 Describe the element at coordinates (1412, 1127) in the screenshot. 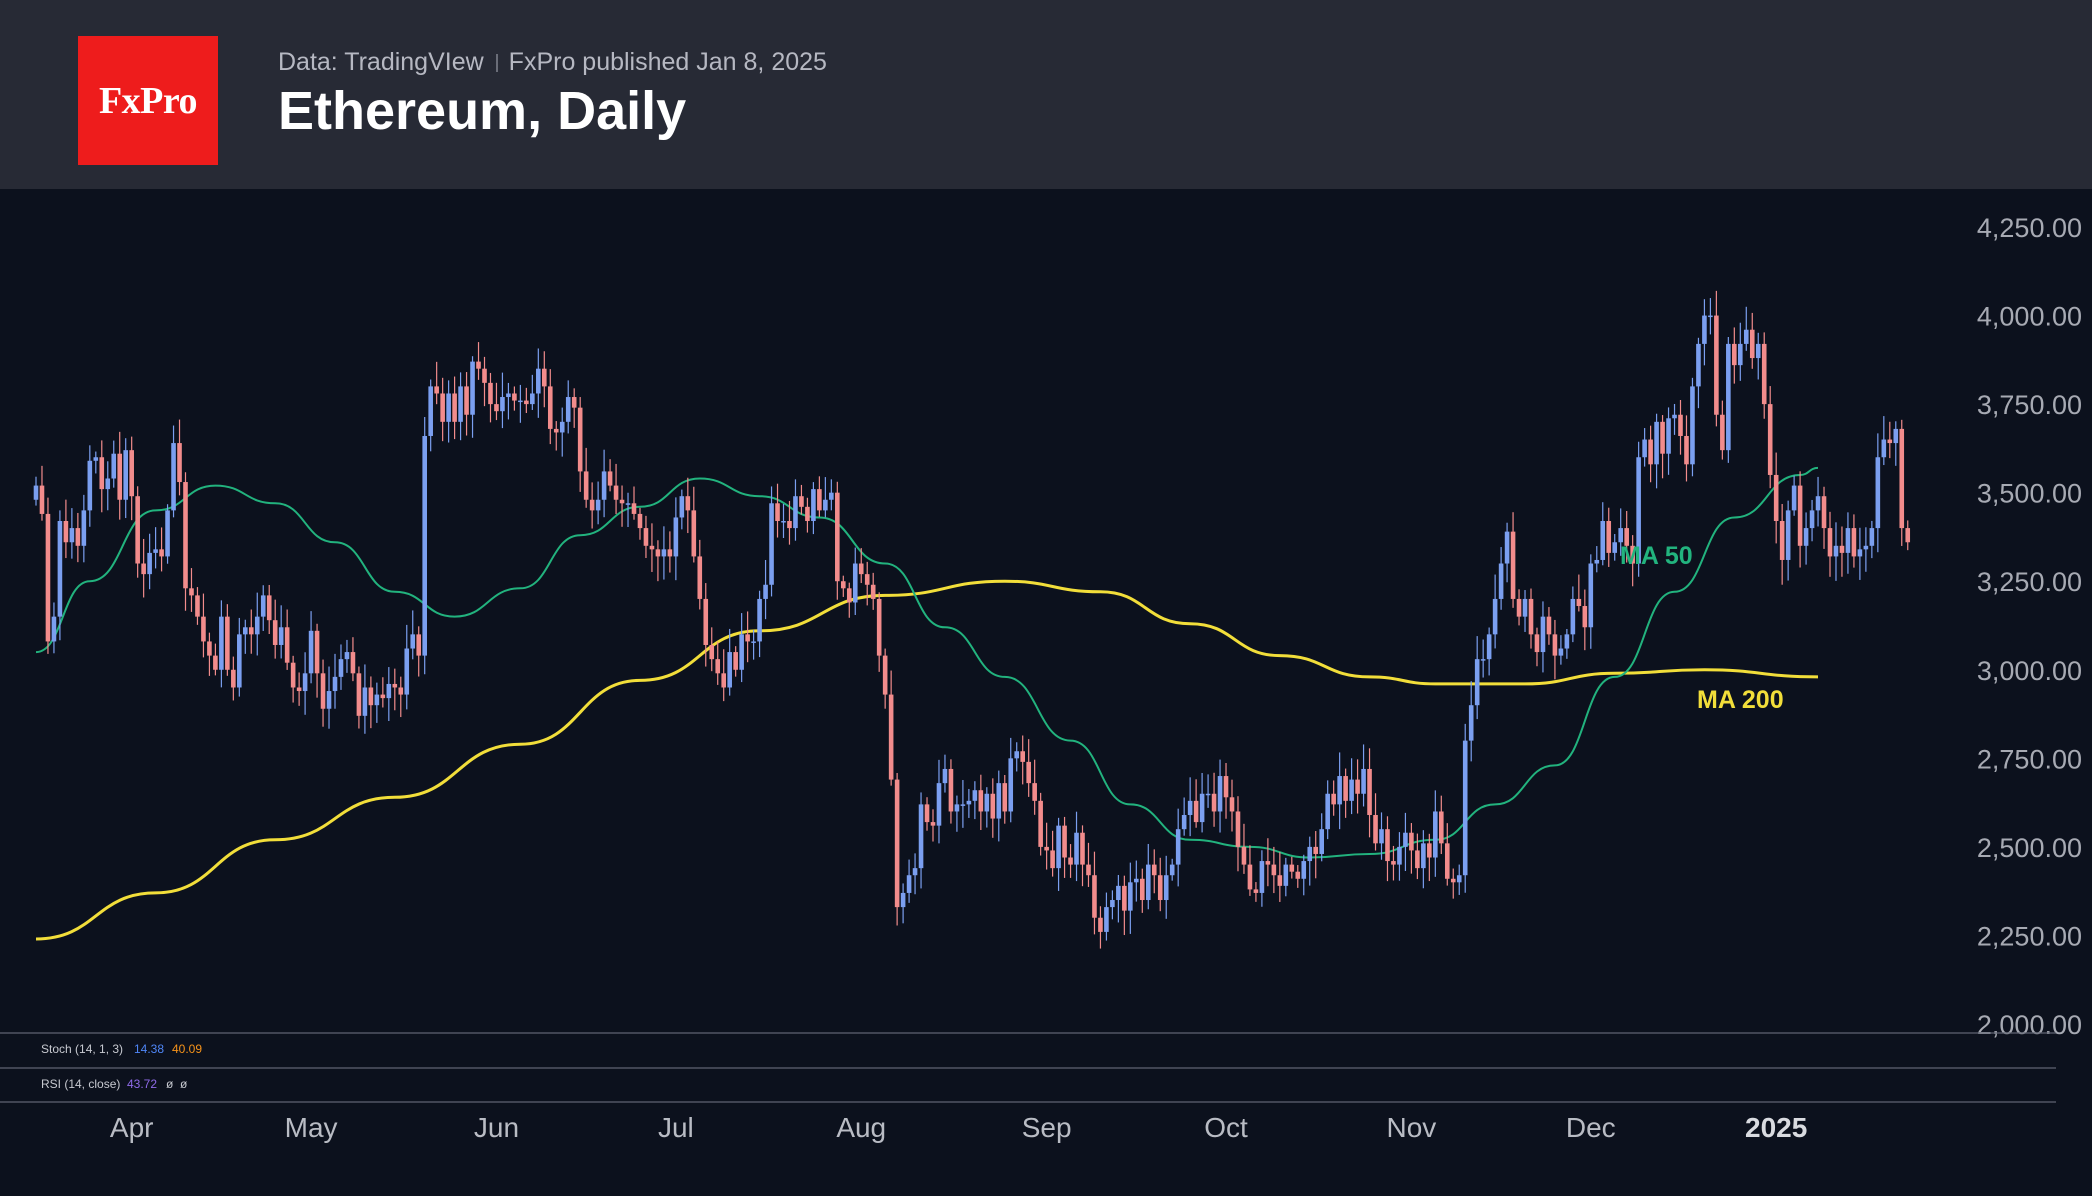

I see `x-tick-label: Nov` at that location.